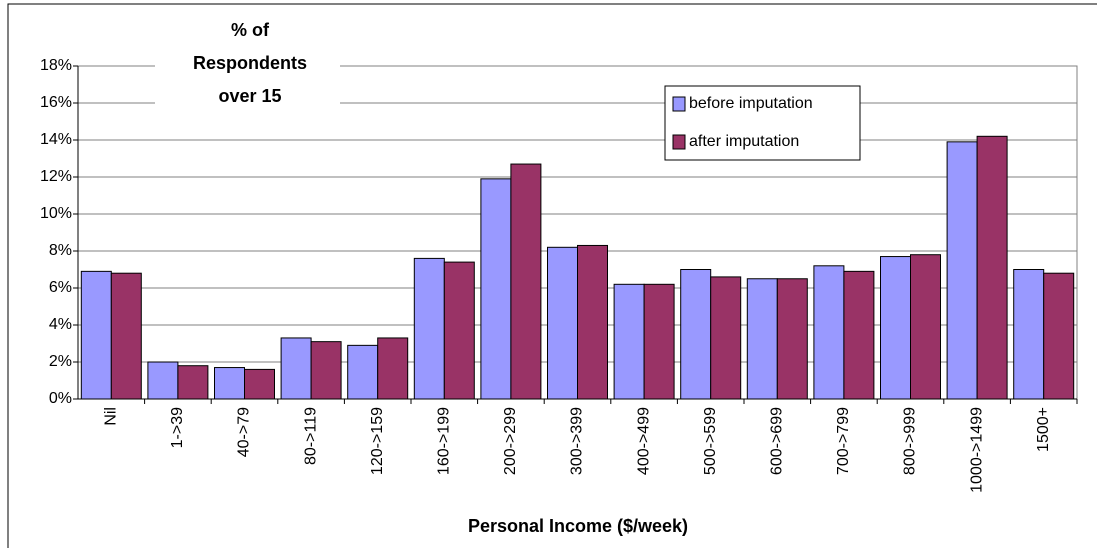 The image size is (1097, 548). What do you see at coordinates (56, 65) in the screenshot?
I see `y-tick-label: 18%` at bounding box center [56, 65].